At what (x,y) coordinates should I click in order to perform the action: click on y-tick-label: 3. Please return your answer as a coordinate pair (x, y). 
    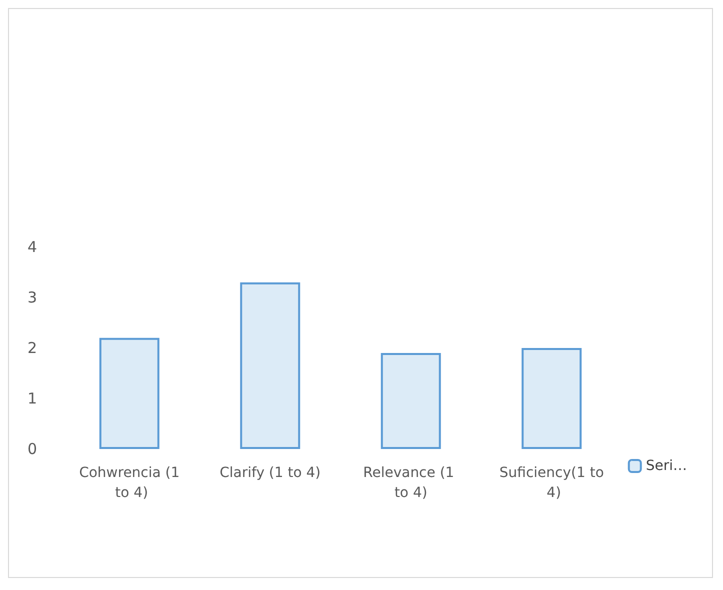
    Looking at the image, I should click on (32, 297).